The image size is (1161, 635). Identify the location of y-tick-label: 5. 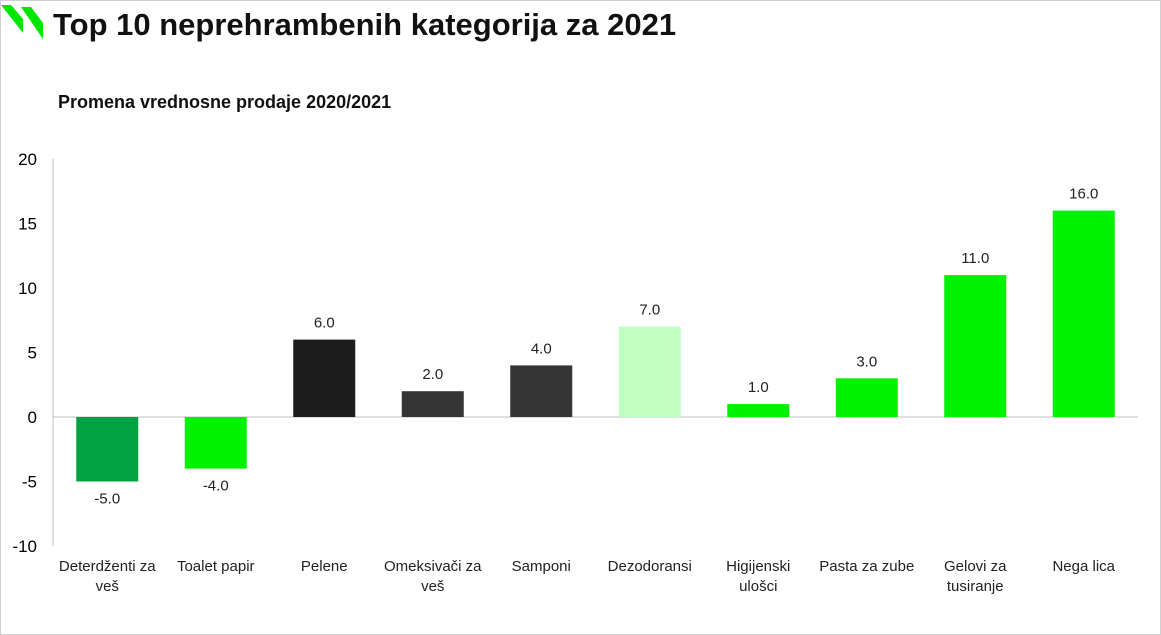
(32, 353).